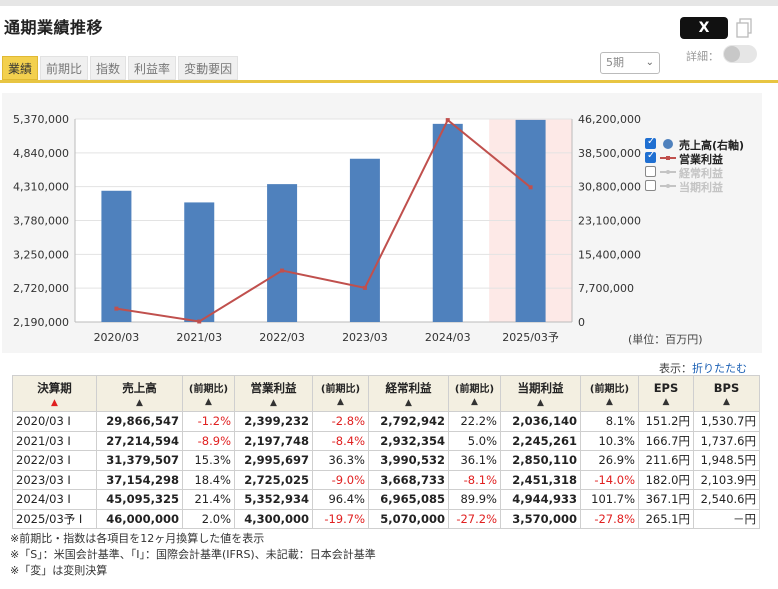  What do you see at coordinates (408, 479) in the screenshot?
I see `table-cell-ord: 3,668,733` at bounding box center [408, 479].